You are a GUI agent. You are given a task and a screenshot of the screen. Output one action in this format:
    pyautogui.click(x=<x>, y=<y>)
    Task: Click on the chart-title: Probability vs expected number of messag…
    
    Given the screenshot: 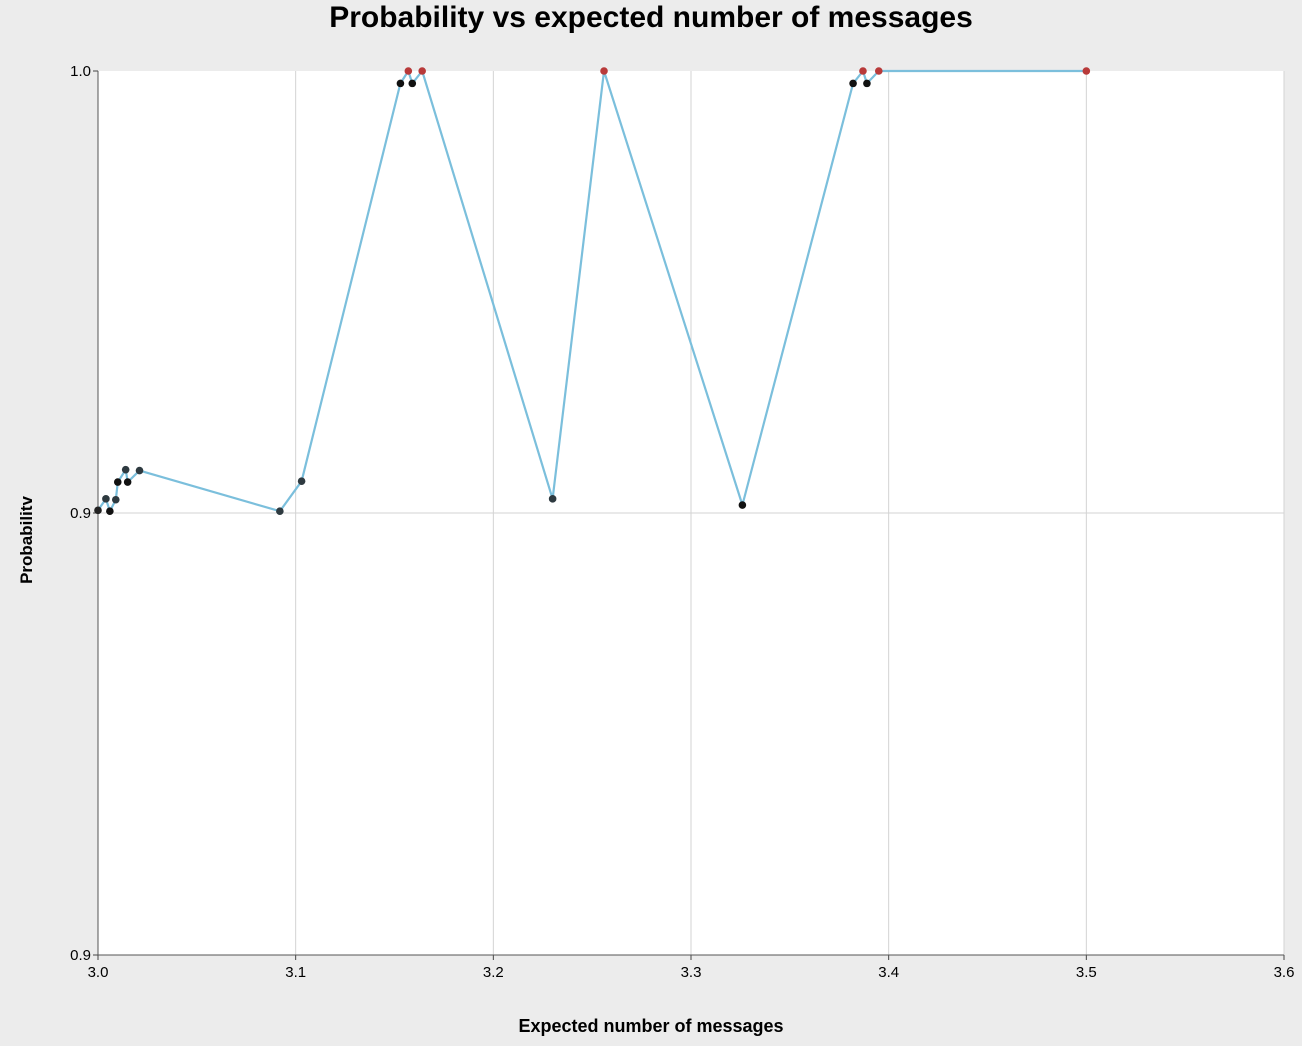 What is the action you would take?
    pyautogui.click(x=651, y=17)
    